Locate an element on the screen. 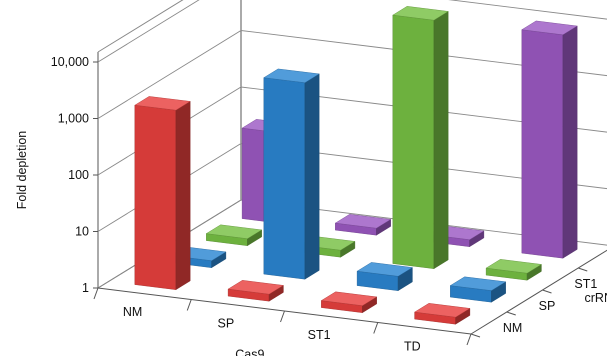  x-tick-label: NM is located at coordinates (132, 312).